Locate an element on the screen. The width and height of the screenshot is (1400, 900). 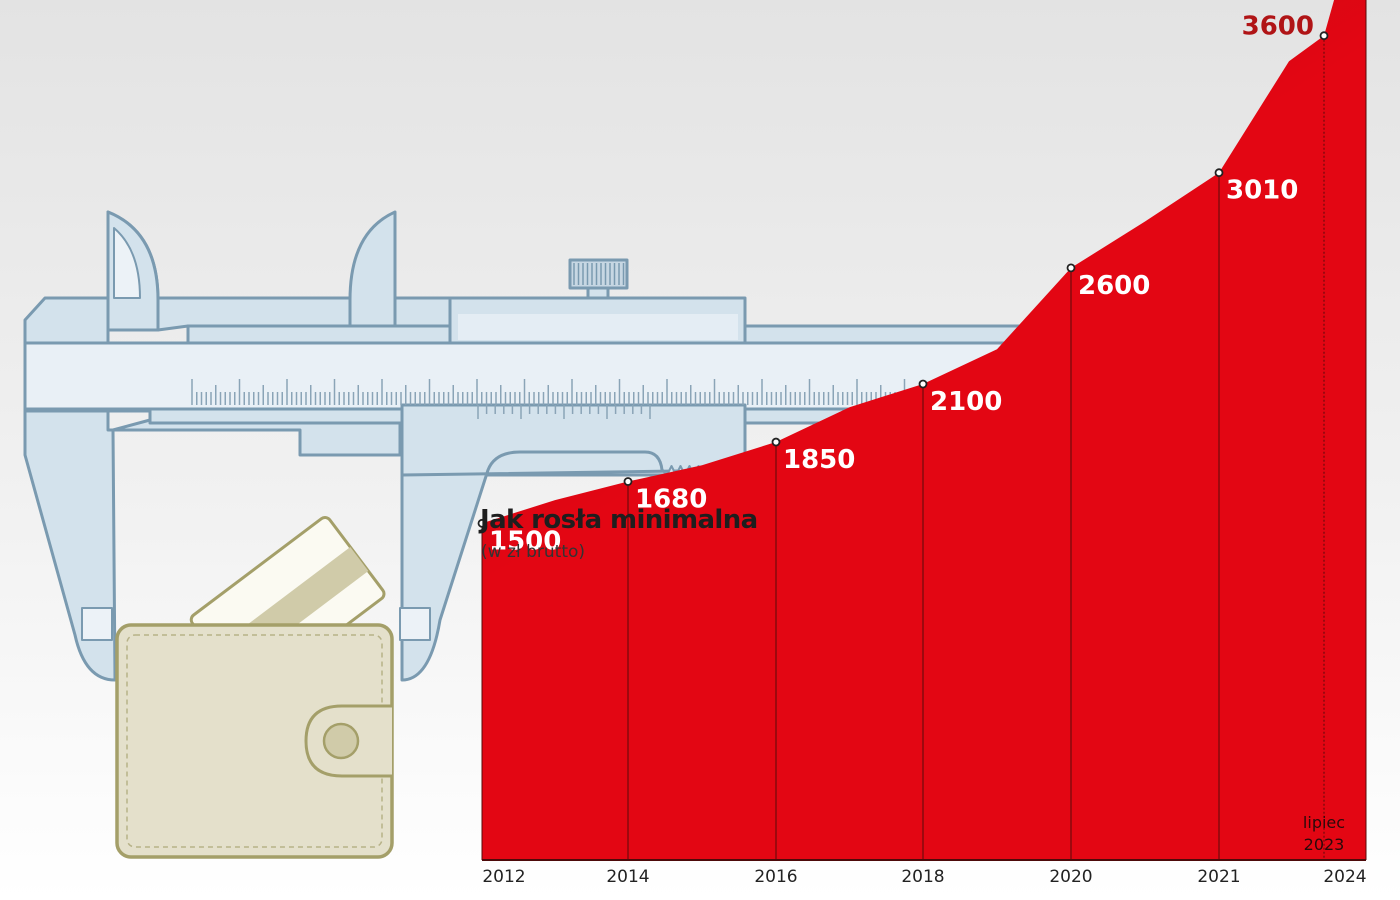
value-label-8: 2600 is located at coordinates (1114, 286).